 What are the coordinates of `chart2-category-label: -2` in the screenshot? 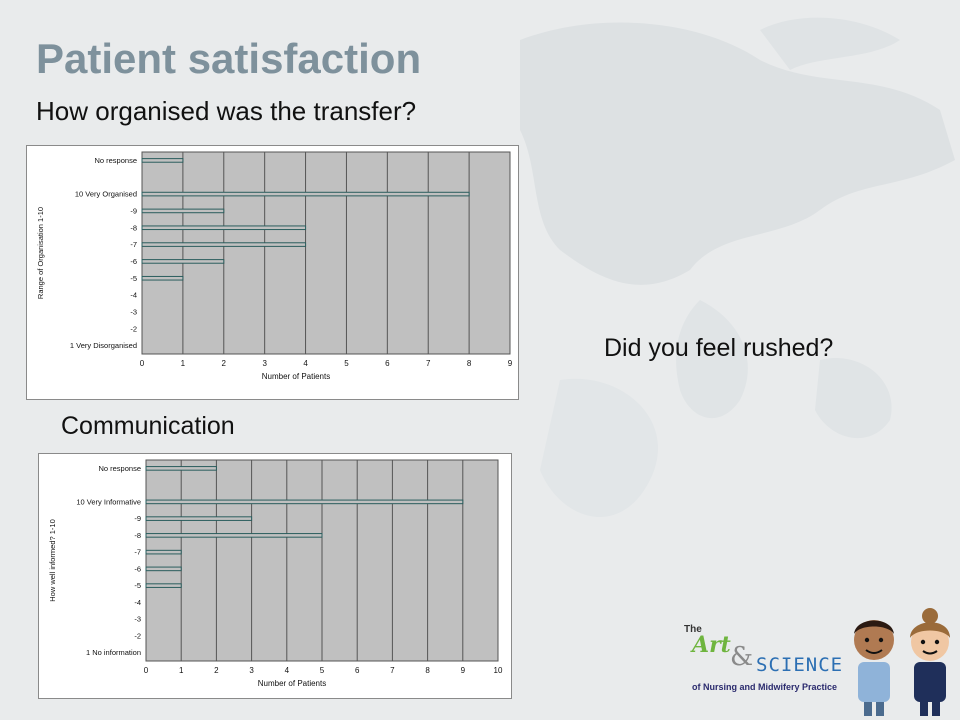 It's located at (137, 635).